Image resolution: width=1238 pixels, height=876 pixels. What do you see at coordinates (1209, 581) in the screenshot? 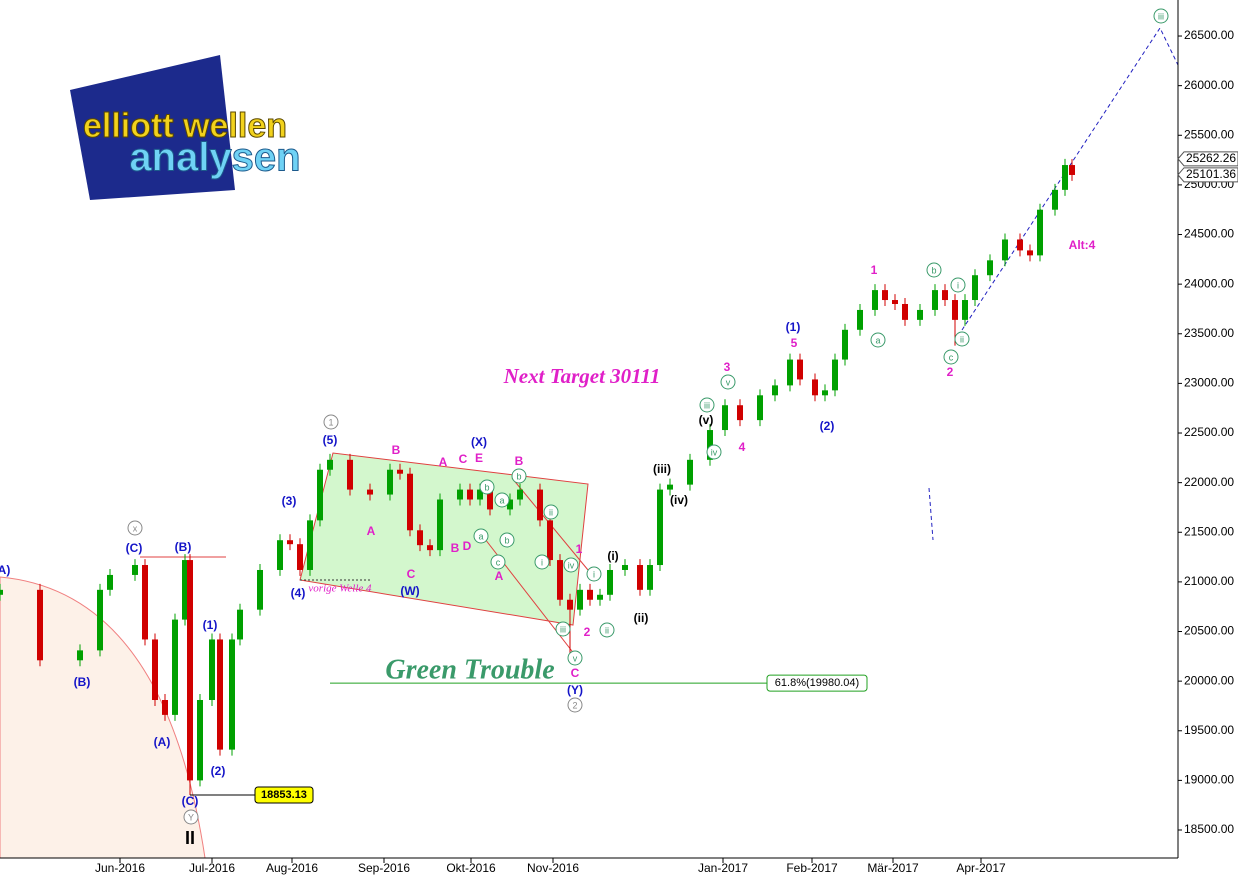
I see `y-tick-label: 21000.00` at bounding box center [1209, 581].